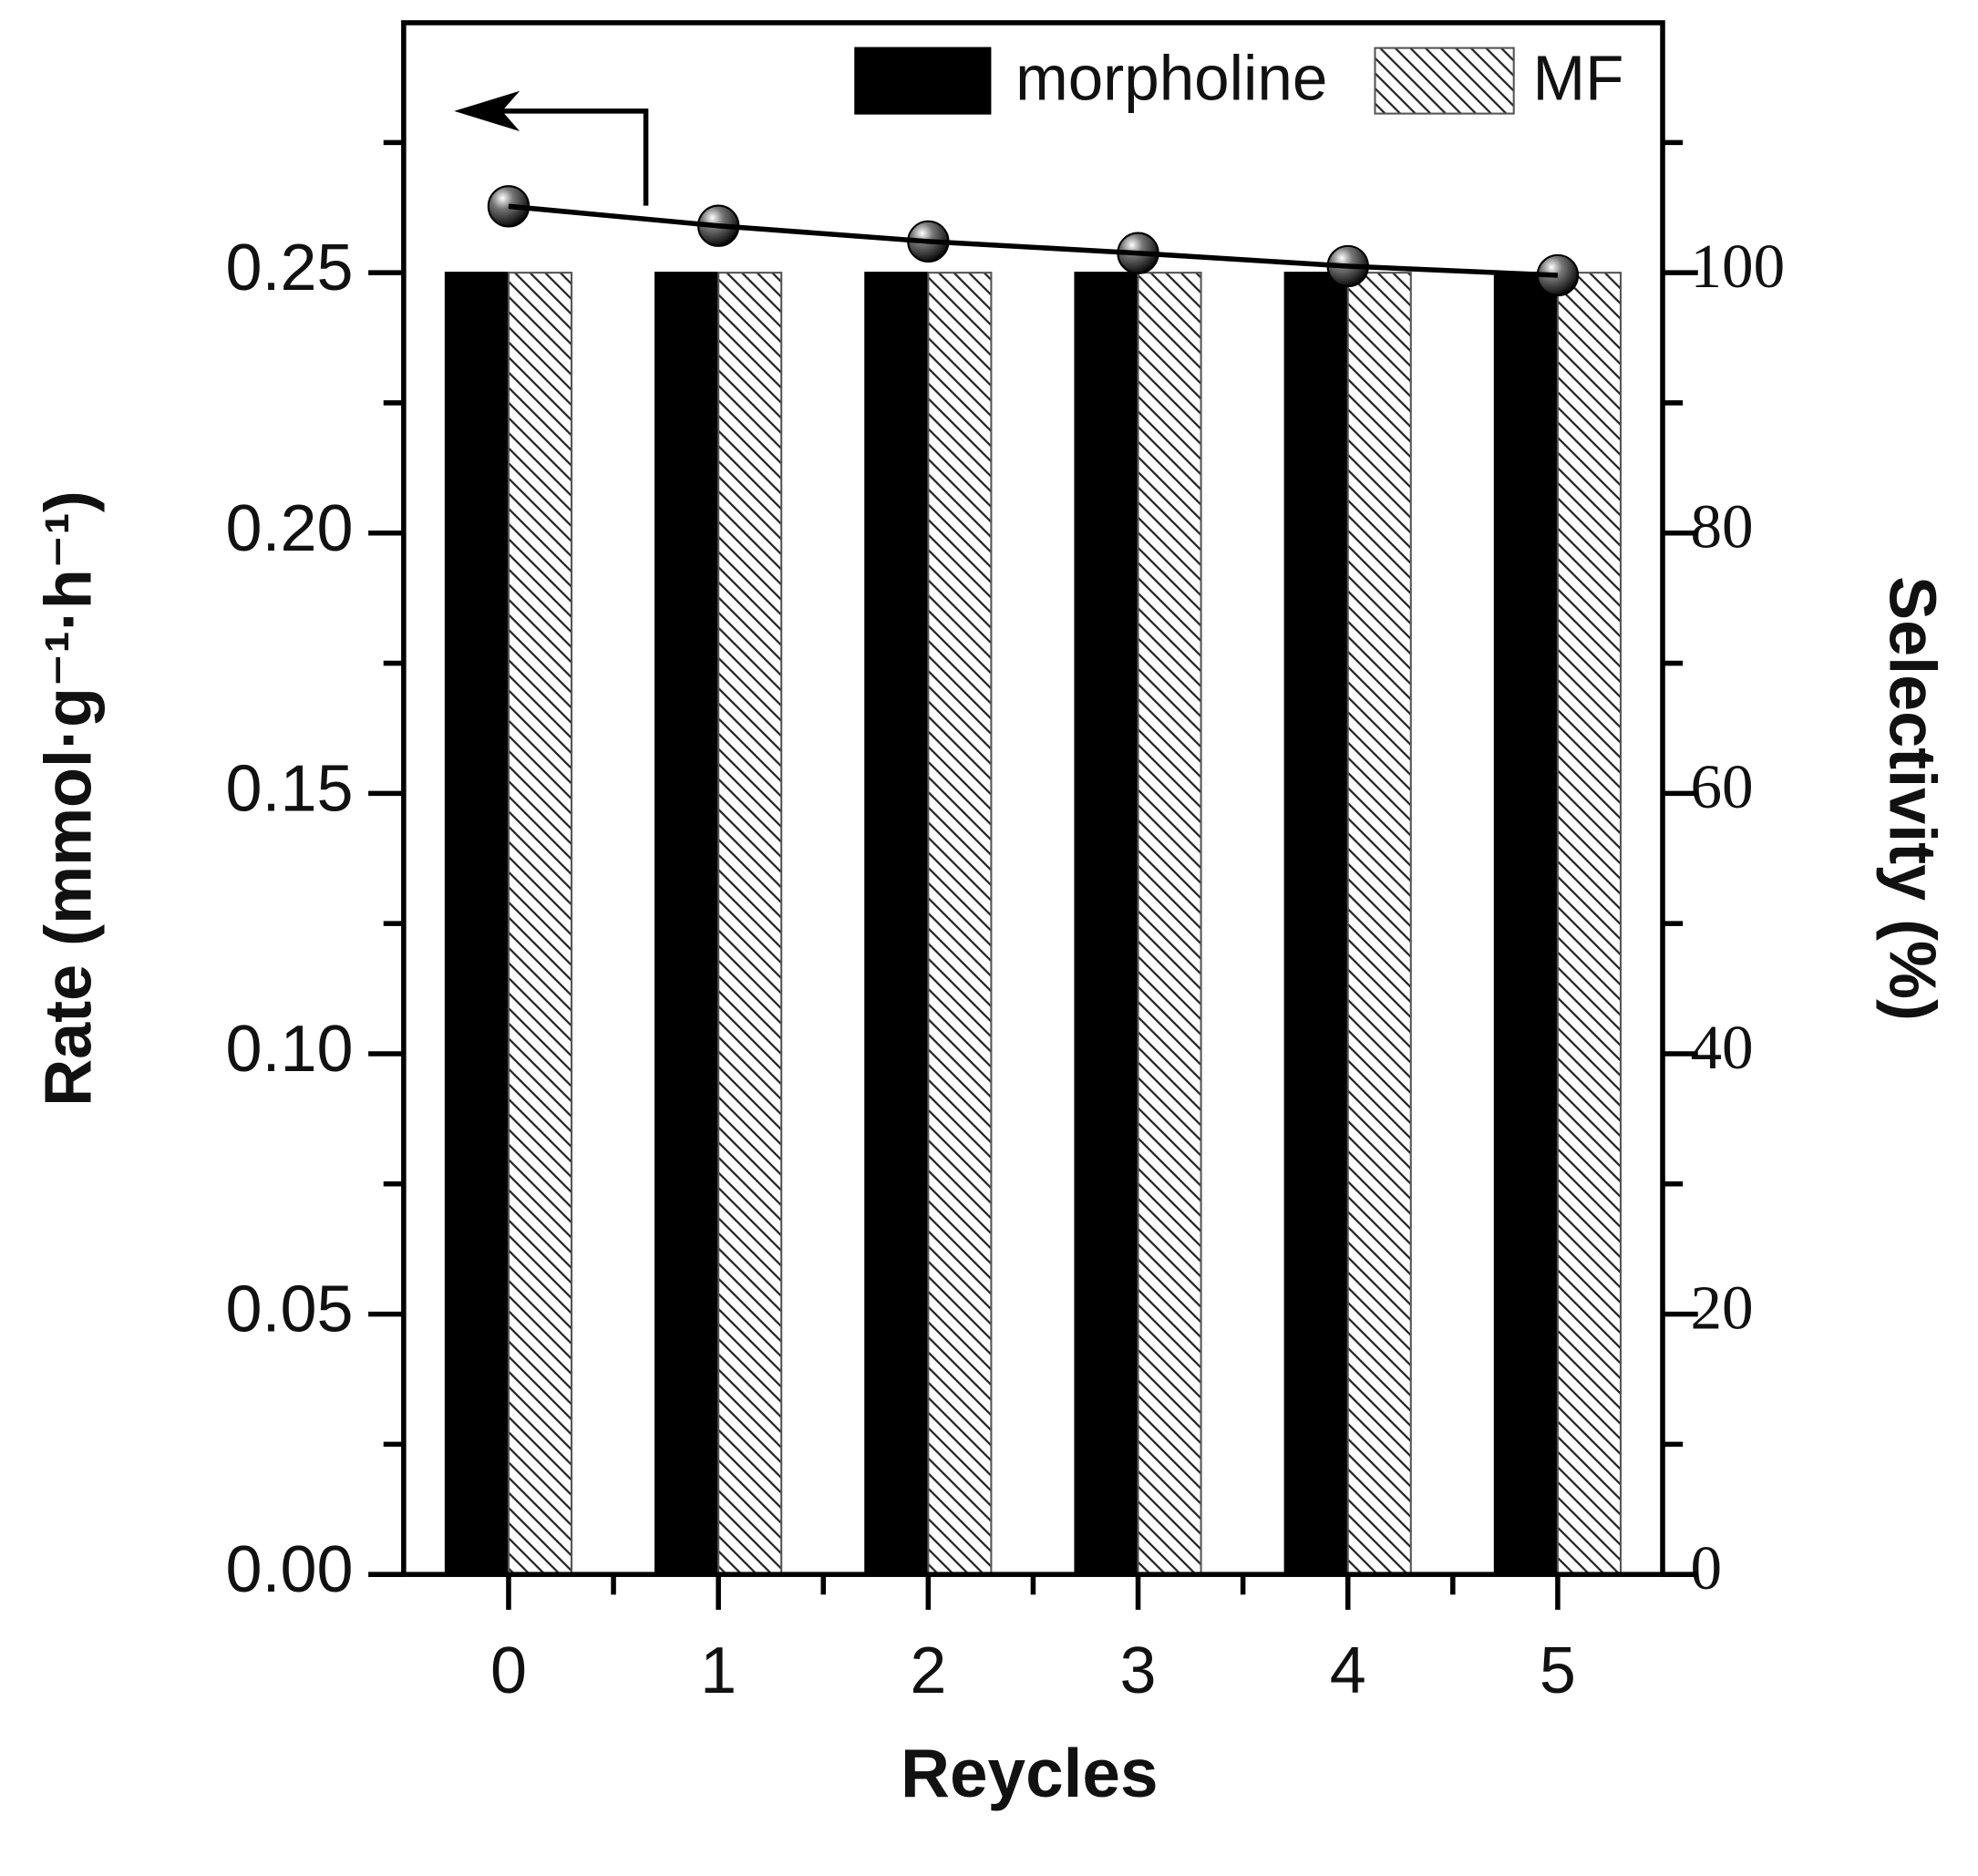 The width and height of the screenshot is (1978, 1876). I want to click on x-tick-label: 1, so click(718, 1670).